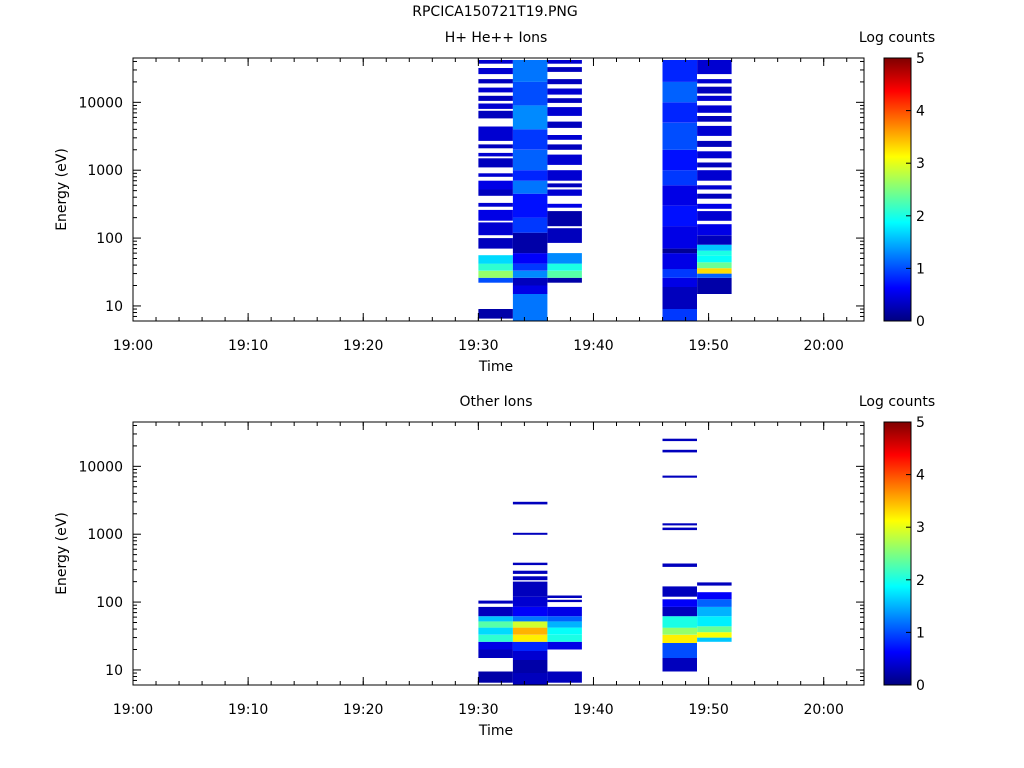  Describe the element at coordinates (920, 322) in the screenshot. I see `colorbar-tick-label: 0` at that location.